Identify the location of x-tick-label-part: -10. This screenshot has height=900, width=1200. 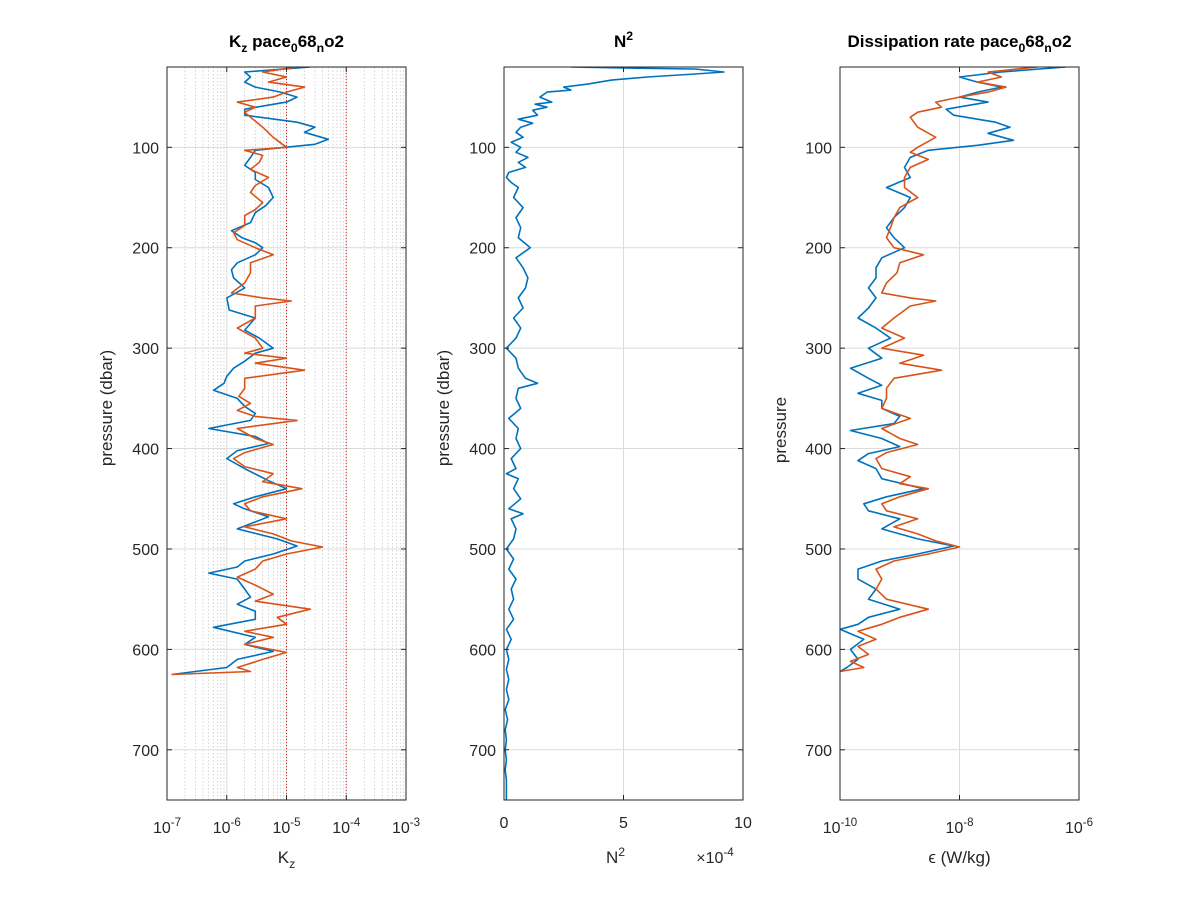
(849, 823).